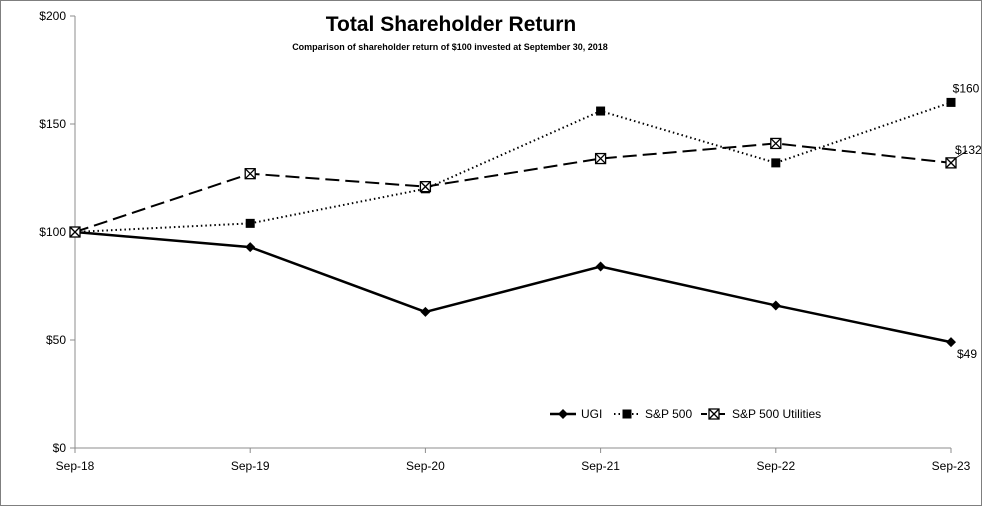 Image resolution: width=982 pixels, height=506 pixels. Describe the element at coordinates (967, 354) in the screenshot. I see `data-label-ugi: $49` at that location.